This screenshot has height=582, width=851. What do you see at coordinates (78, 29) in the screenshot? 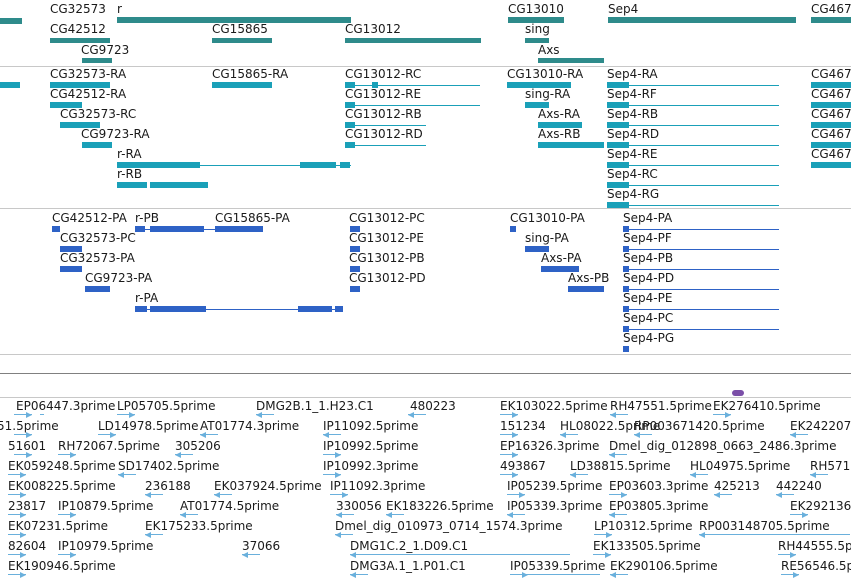
I see `gene-label: CG42512` at bounding box center [78, 29].